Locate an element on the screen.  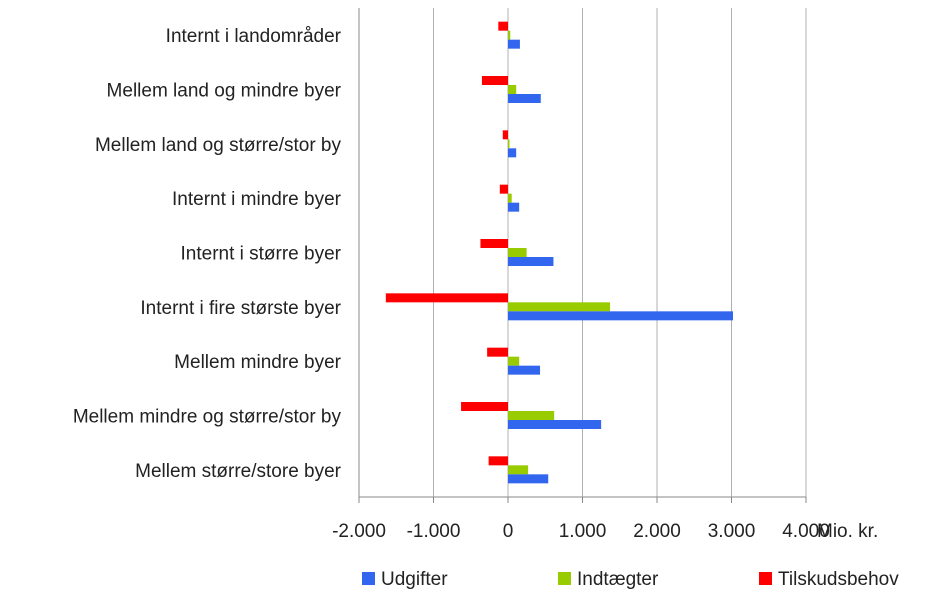
legend: Udgifter Indtægter Tilskudsbehov is located at coordinates (630, 579).